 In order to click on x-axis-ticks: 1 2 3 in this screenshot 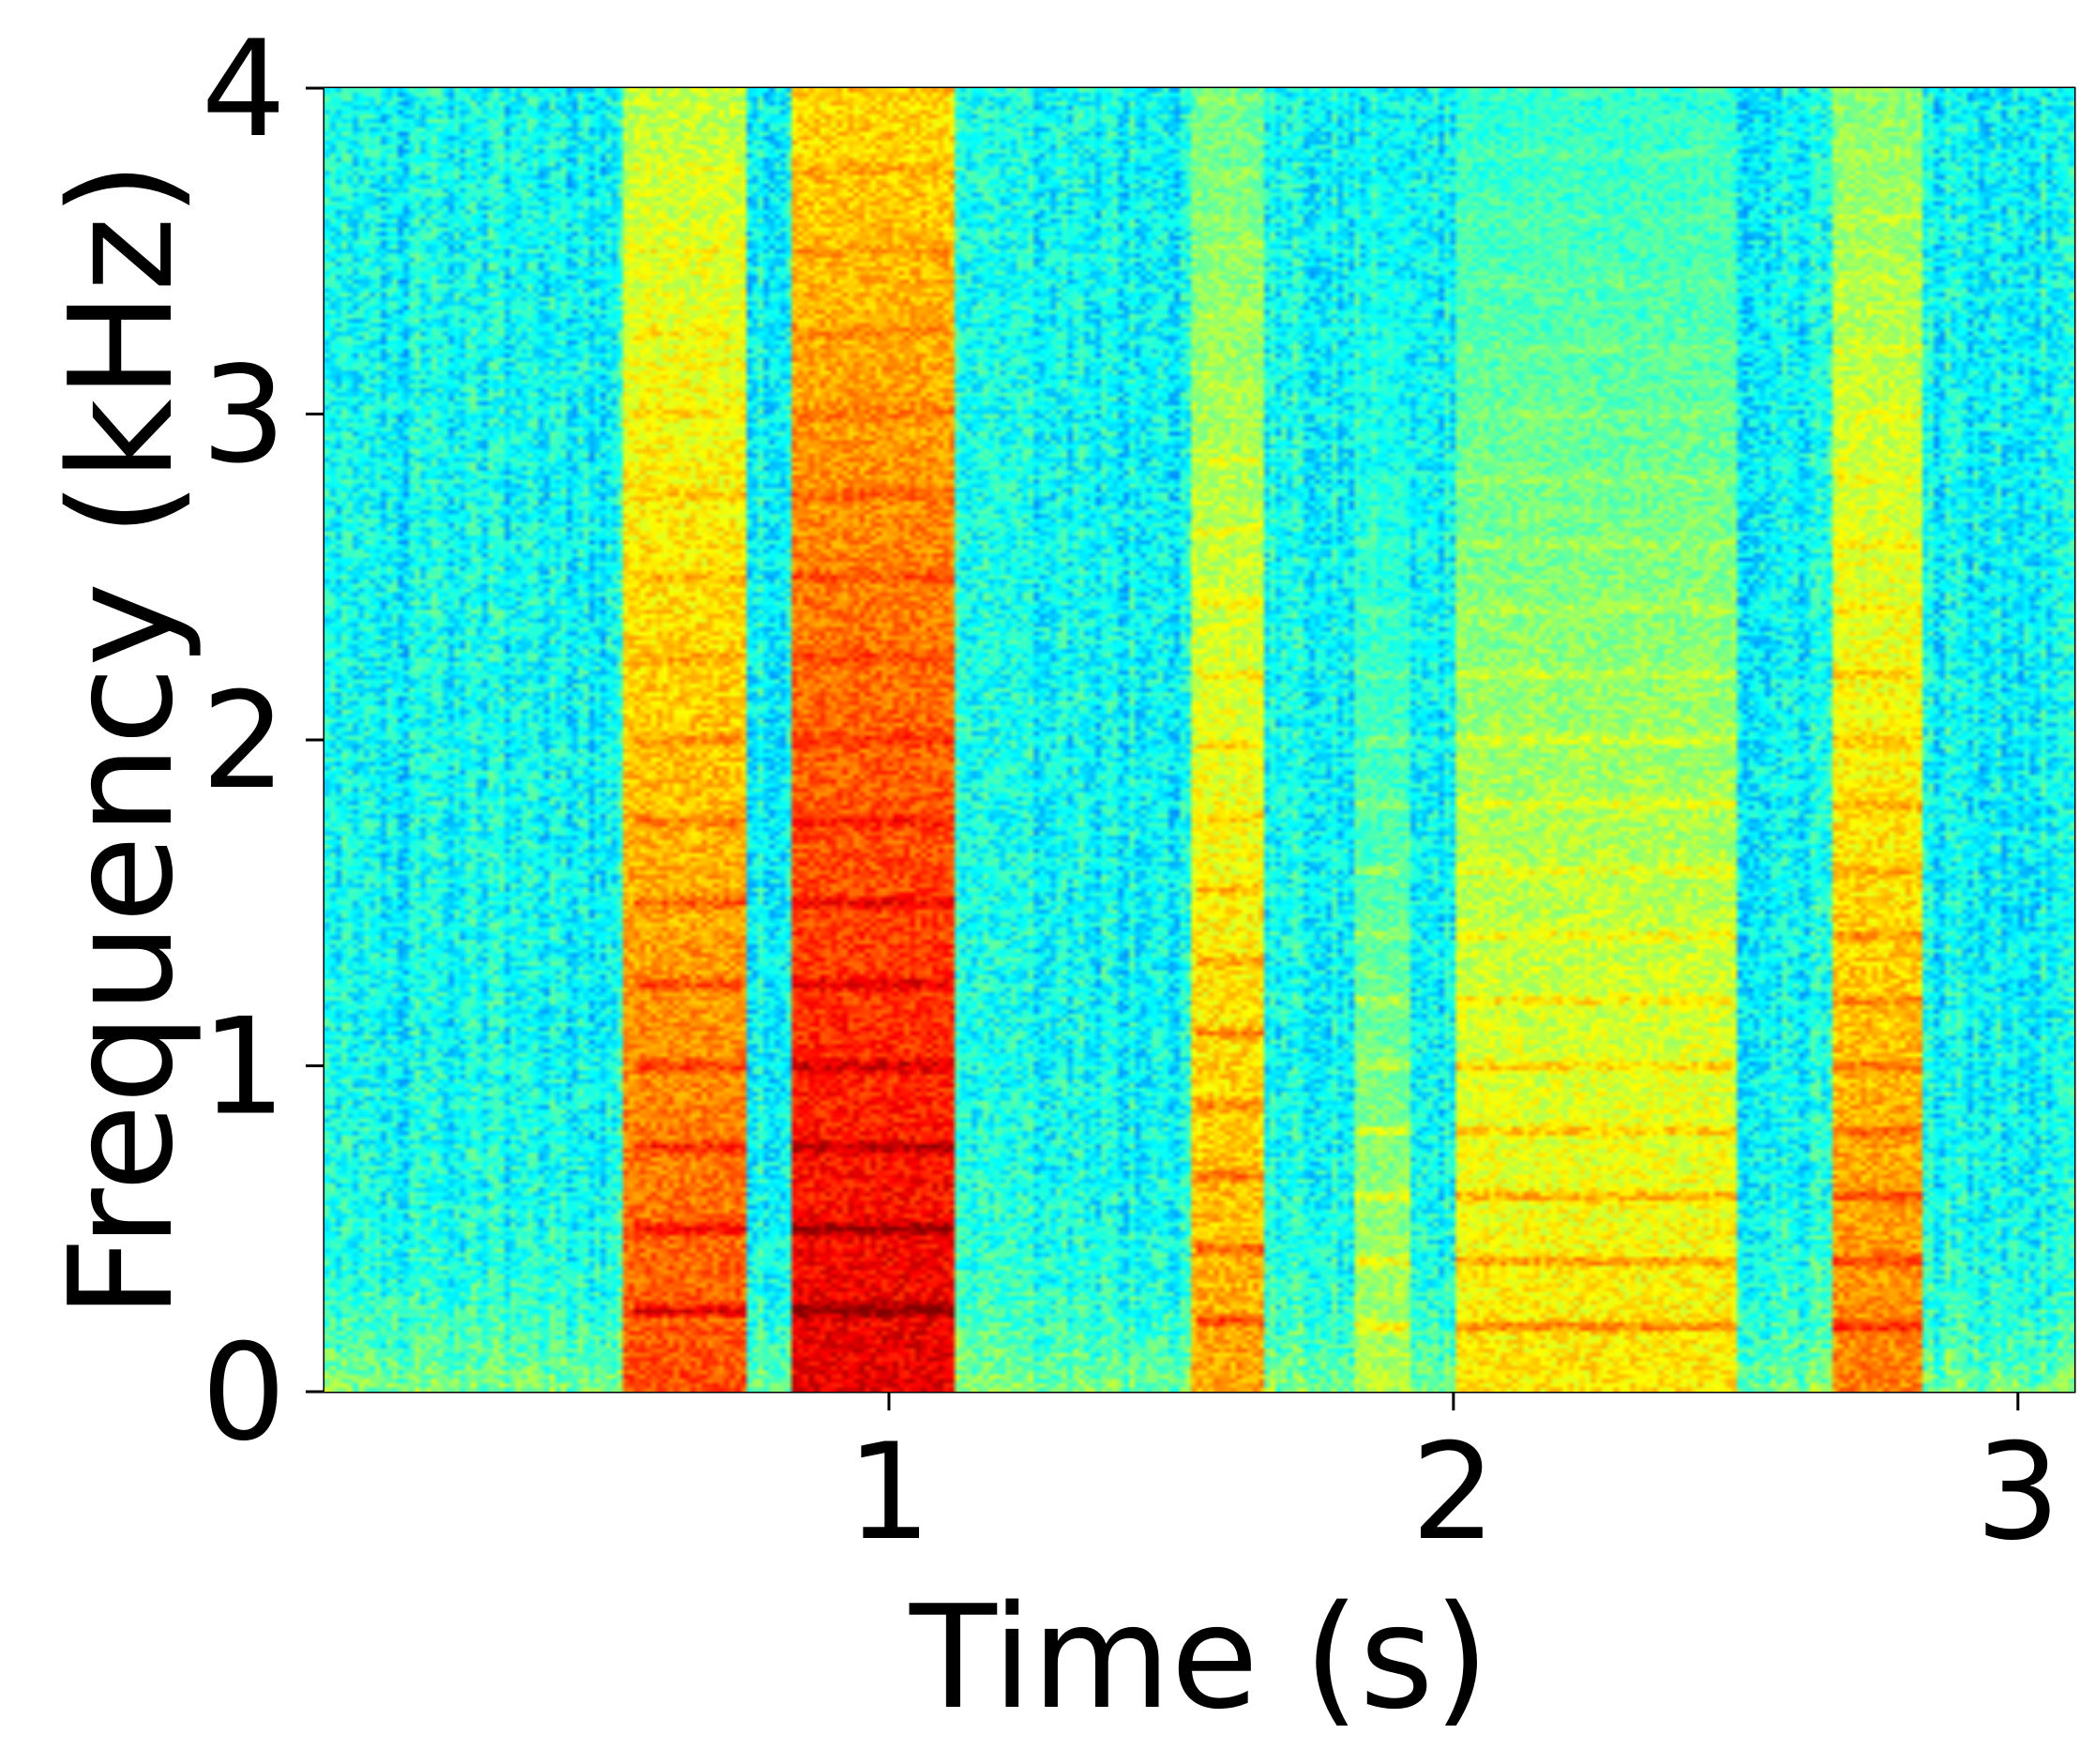, I will do `click(1453, 1481)`.